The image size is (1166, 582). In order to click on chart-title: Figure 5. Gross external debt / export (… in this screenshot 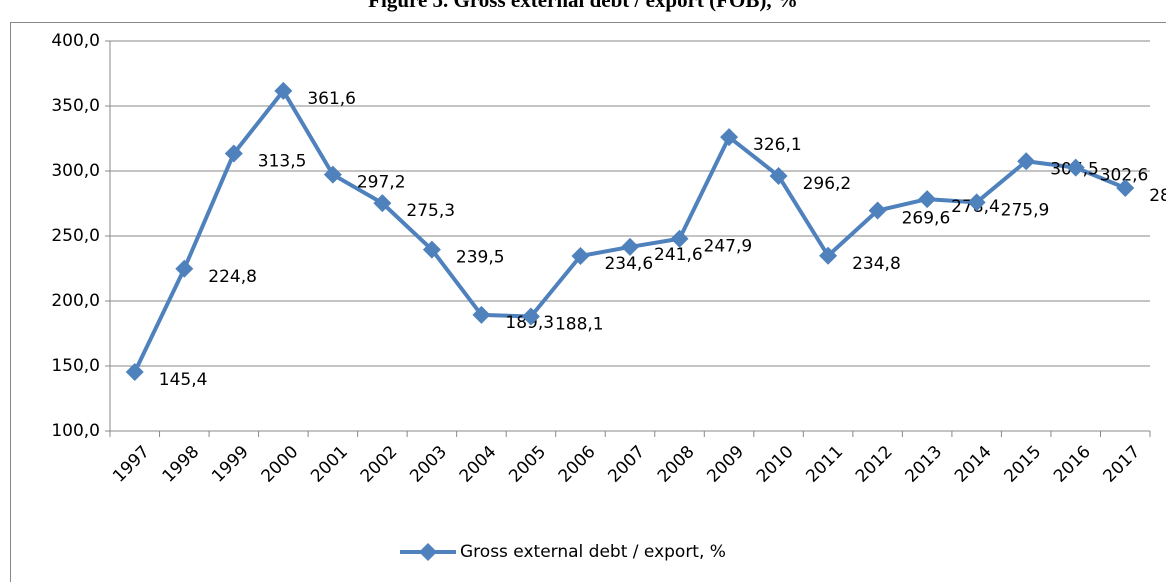, I will do `click(583, 6)`.